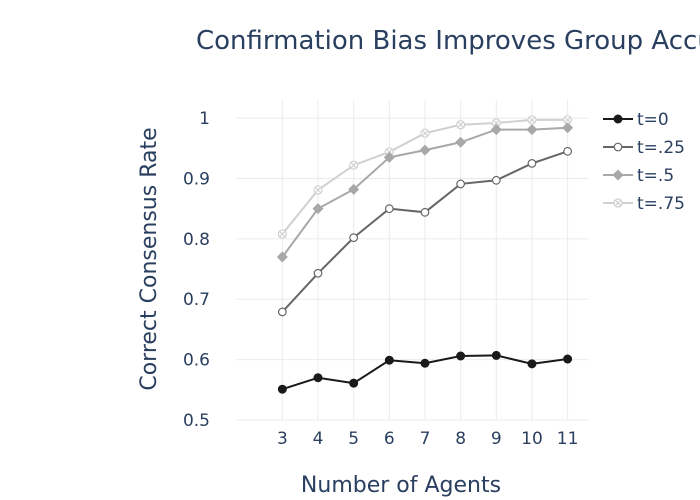 The image size is (700, 500). What do you see at coordinates (644, 162) in the screenshot?
I see `legend: t=0 t=.25 t=.5 t=.75` at bounding box center [644, 162].